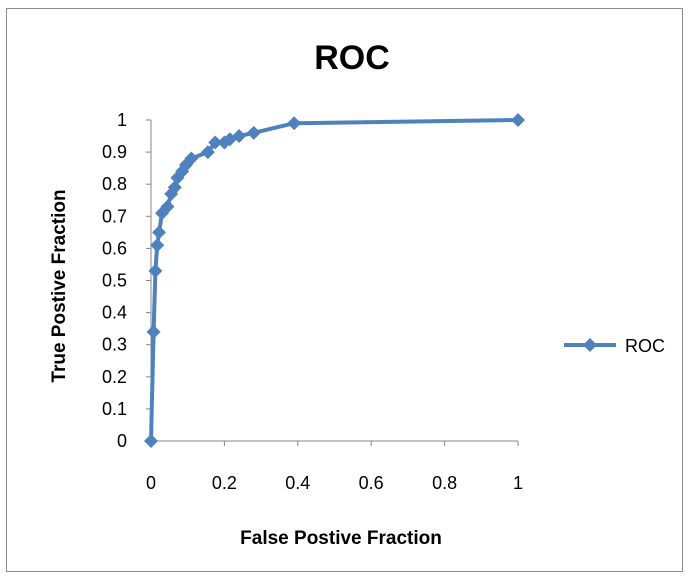 The width and height of the screenshot is (689, 577). I want to click on y-tick-label: 0.3, so click(114, 345).